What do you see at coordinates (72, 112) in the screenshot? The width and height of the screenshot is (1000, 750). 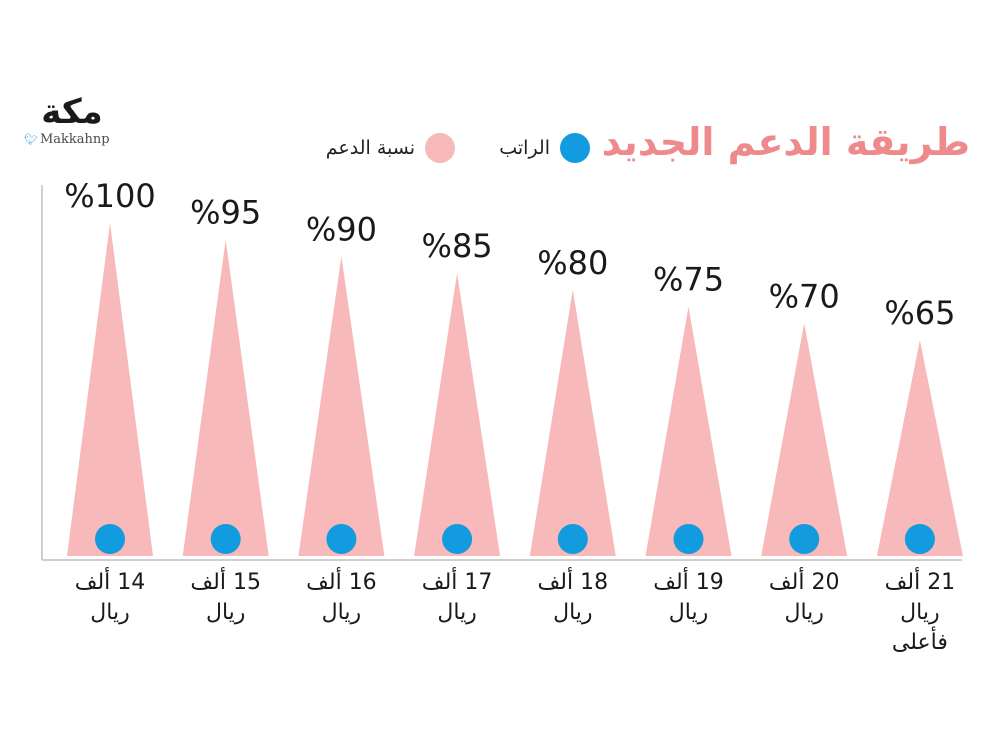 I see `logo-wordmark: مكة` at bounding box center [72, 112].